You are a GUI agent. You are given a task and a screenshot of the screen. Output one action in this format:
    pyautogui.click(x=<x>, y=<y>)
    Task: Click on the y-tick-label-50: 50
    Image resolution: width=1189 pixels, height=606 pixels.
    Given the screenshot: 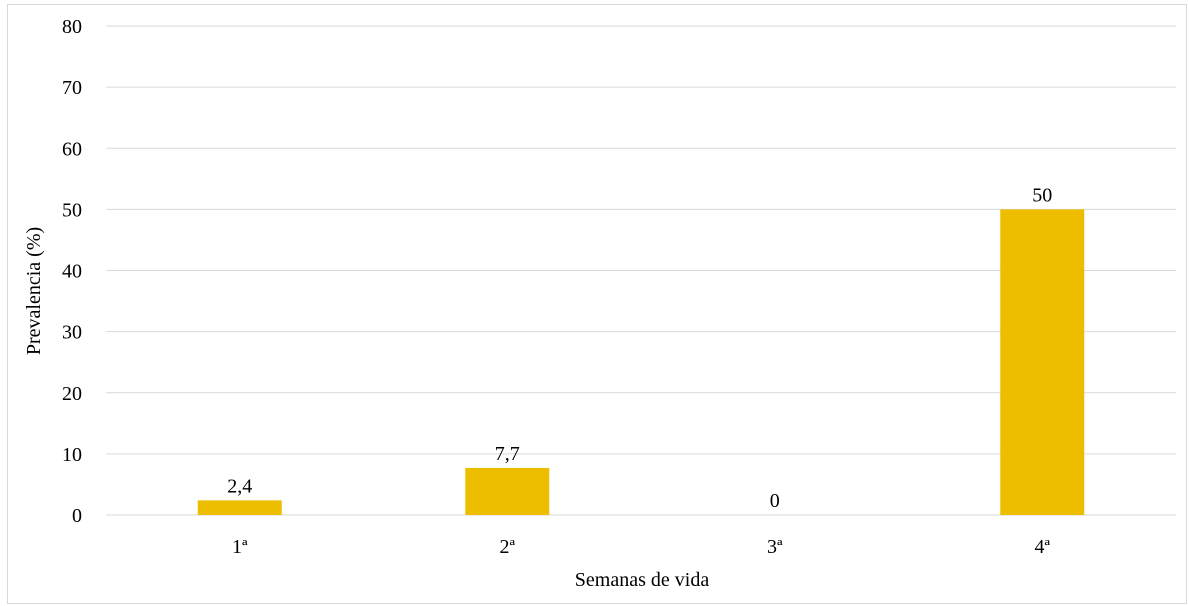 What is the action you would take?
    pyautogui.click(x=72, y=210)
    